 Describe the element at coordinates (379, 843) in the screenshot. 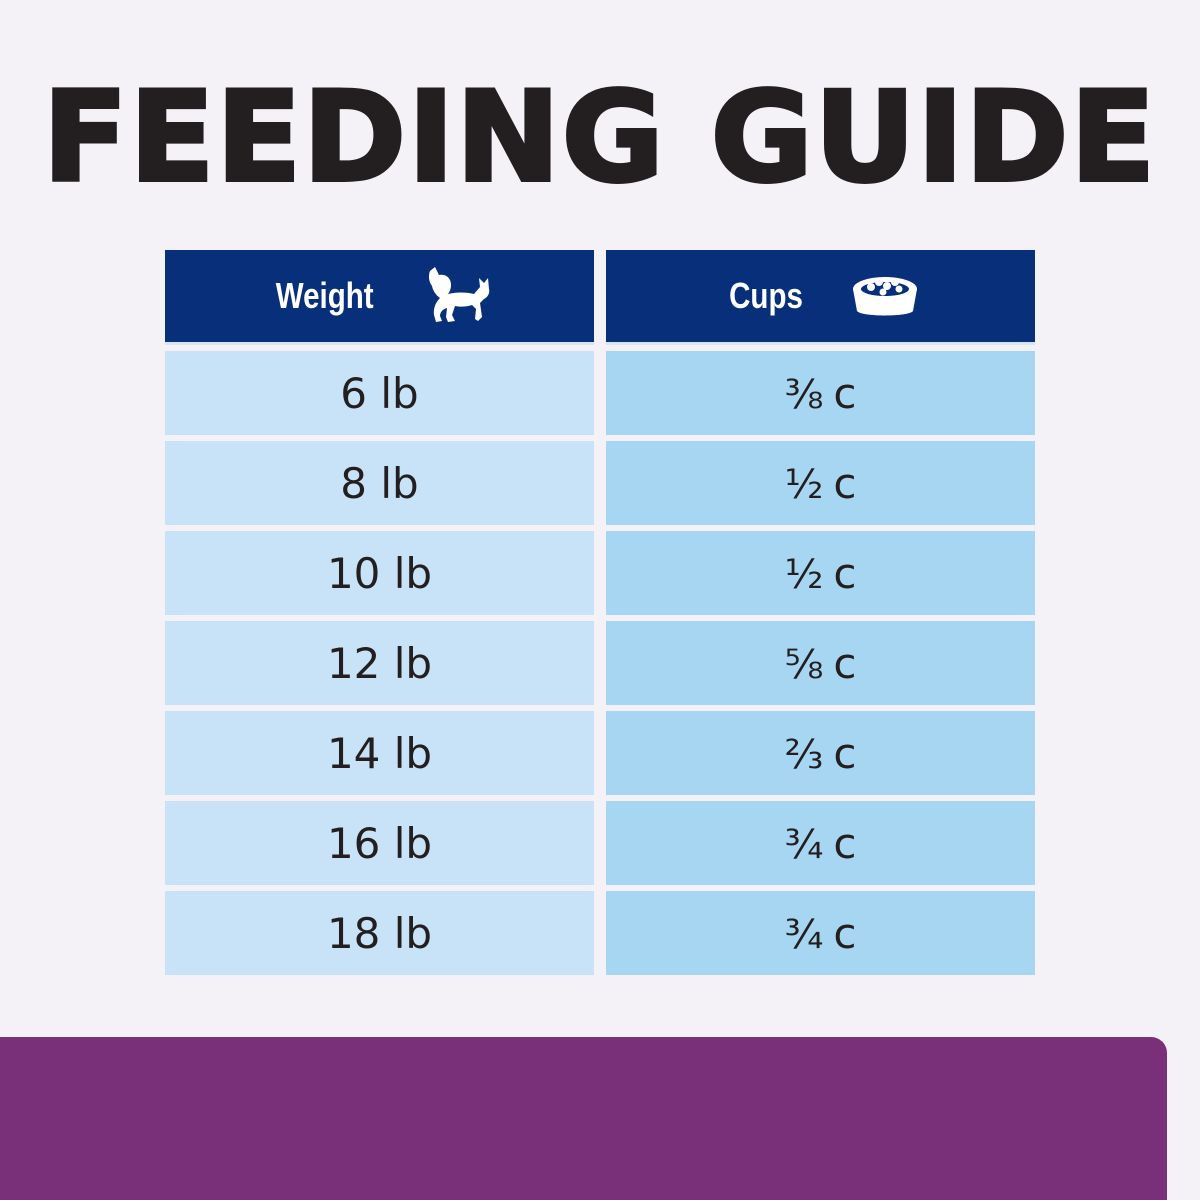

I see `weight-cell: 16 lb` at that location.